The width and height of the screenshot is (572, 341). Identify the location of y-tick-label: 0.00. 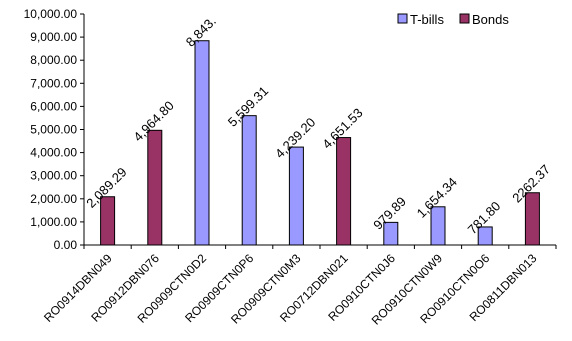
(66, 245).